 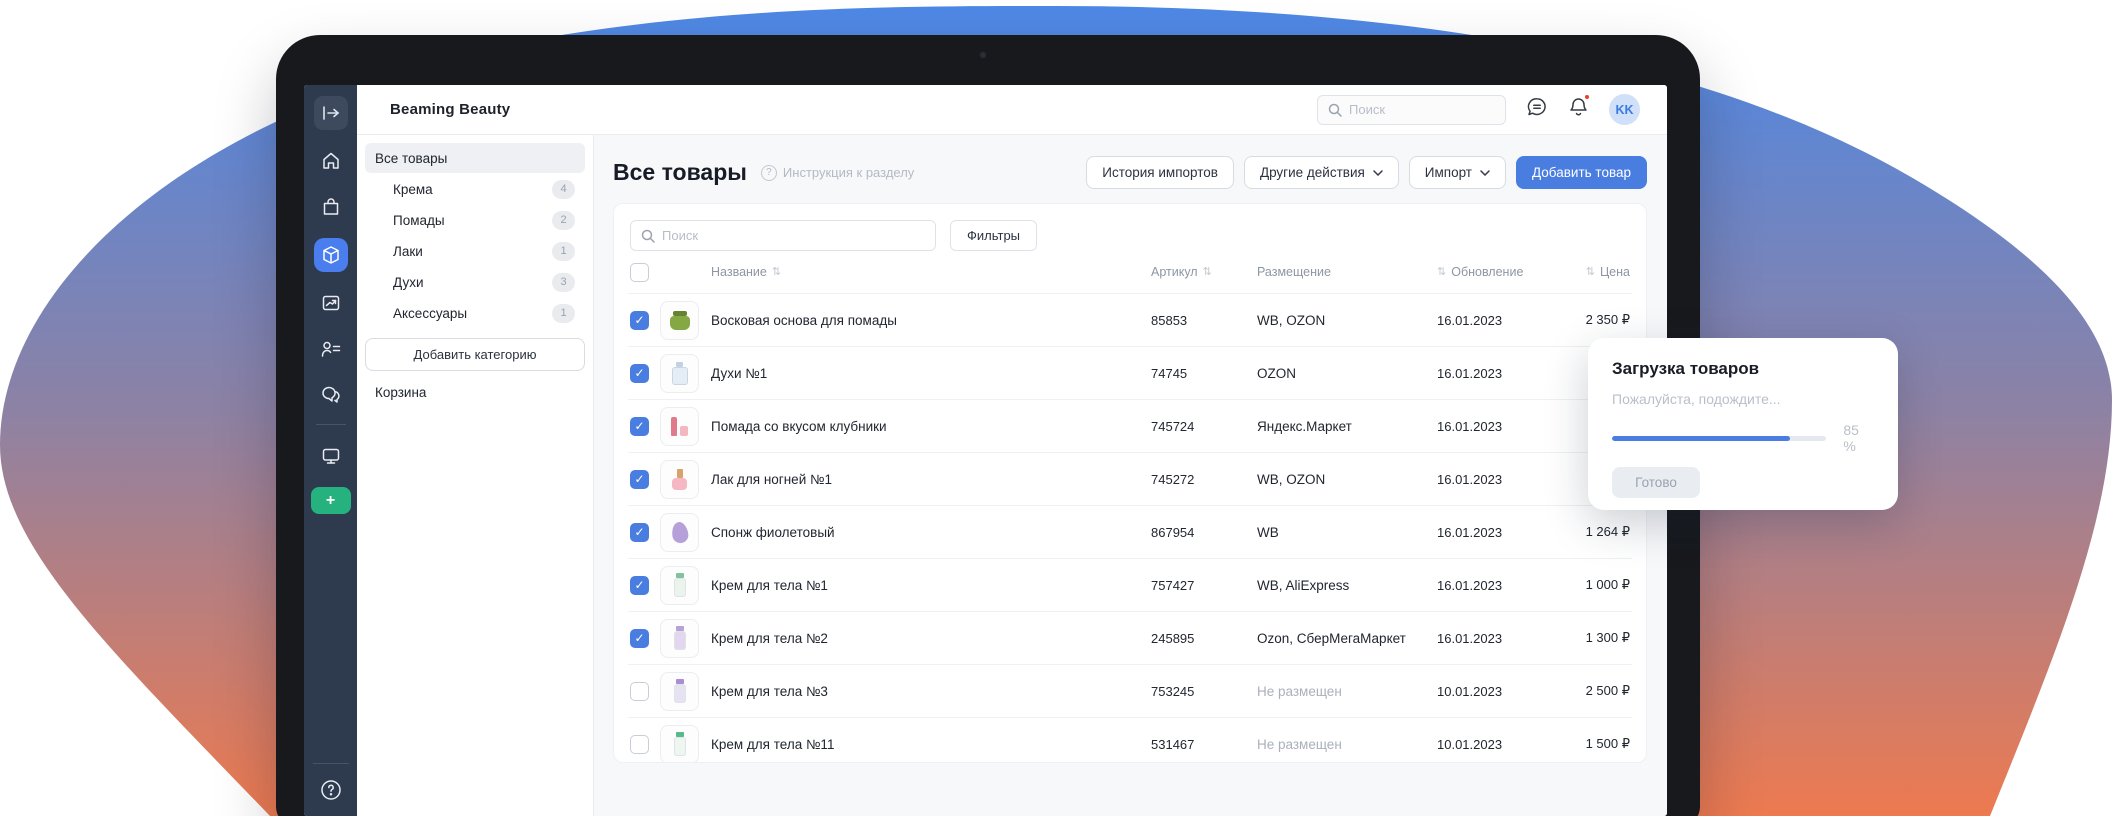 I want to click on trash-link: Корзина, so click(x=401, y=392).